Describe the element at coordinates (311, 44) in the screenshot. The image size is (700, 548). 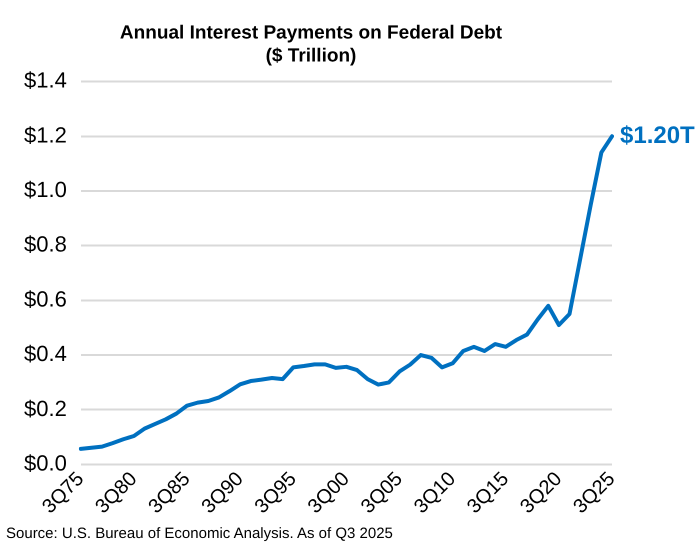
I see `chart-title: Annual Interest Payments on Federal Debt ($ Trillion)` at that location.